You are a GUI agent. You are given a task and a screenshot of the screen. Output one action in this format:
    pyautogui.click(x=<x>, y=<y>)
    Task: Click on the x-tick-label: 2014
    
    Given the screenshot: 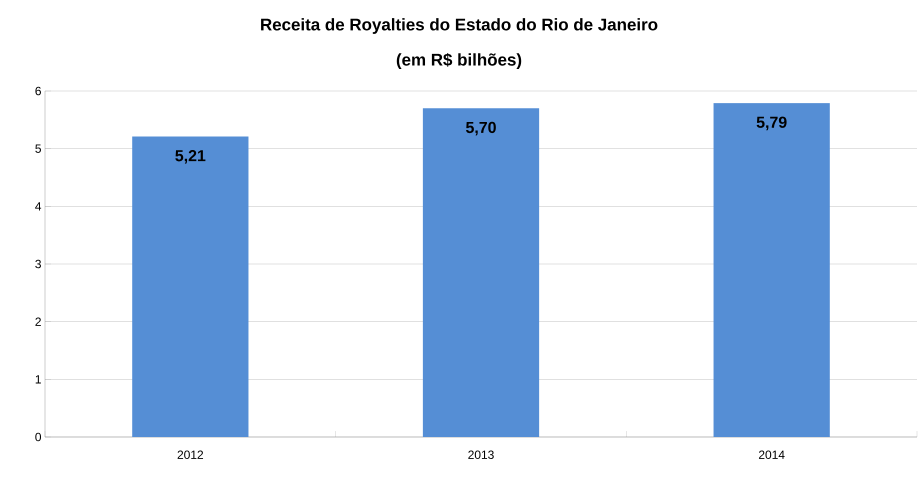 What is the action you would take?
    pyautogui.click(x=771, y=454)
    